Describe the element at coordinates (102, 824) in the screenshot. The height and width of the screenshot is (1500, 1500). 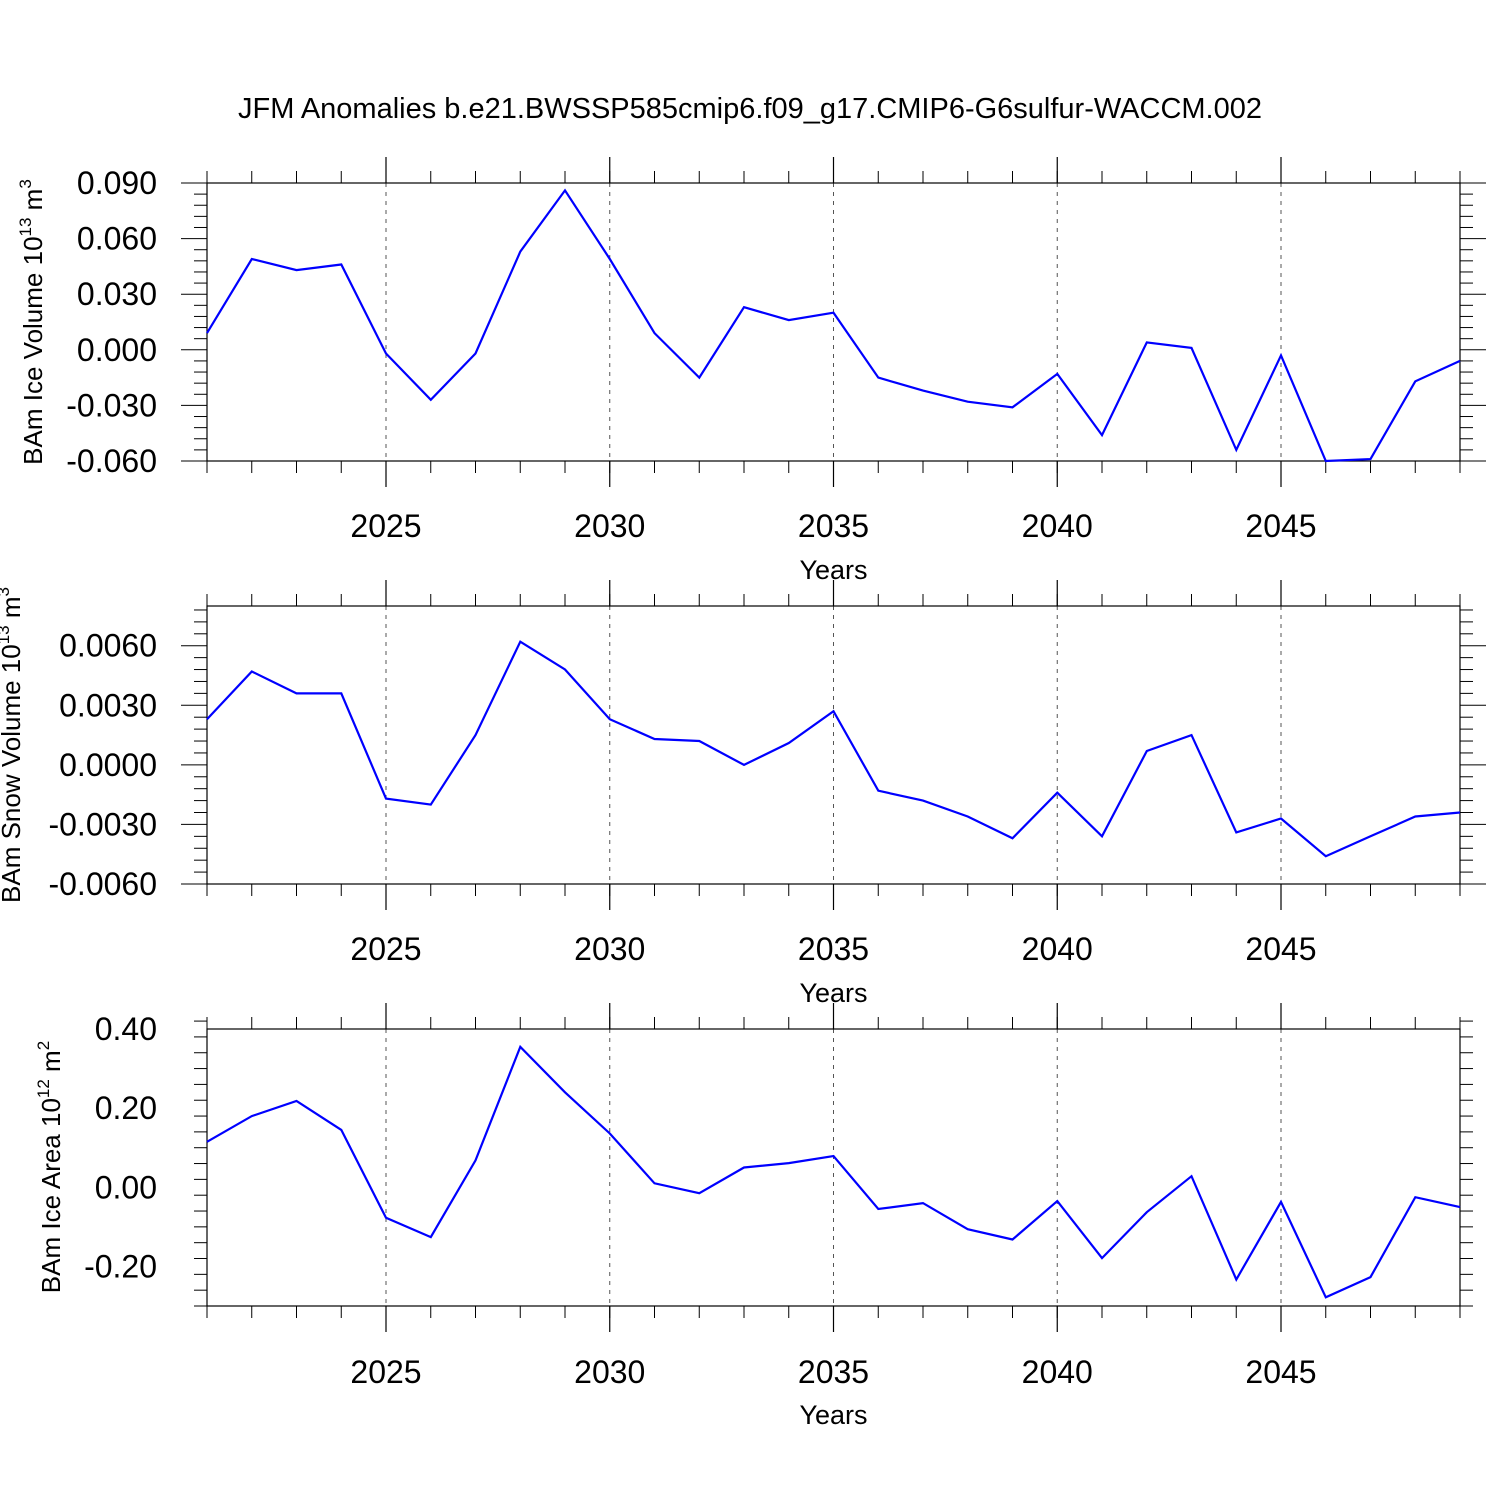
I see `y-tick-label: -0.0030` at that location.